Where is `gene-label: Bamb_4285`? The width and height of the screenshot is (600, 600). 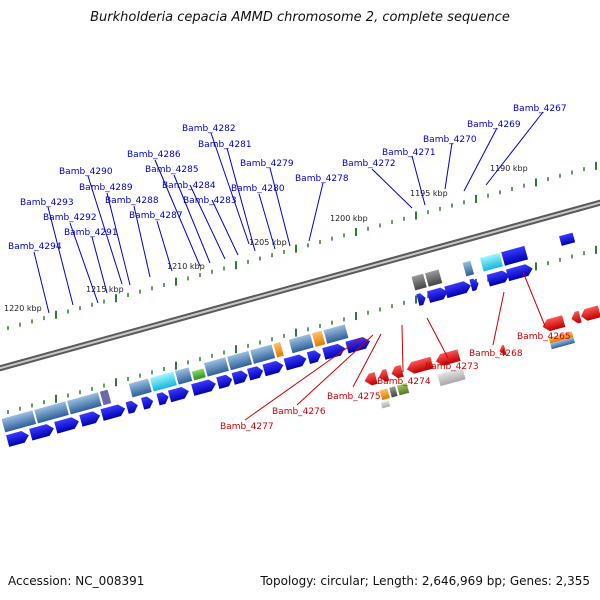
gene-label: Bamb_4285 is located at coordinates (172, 170).